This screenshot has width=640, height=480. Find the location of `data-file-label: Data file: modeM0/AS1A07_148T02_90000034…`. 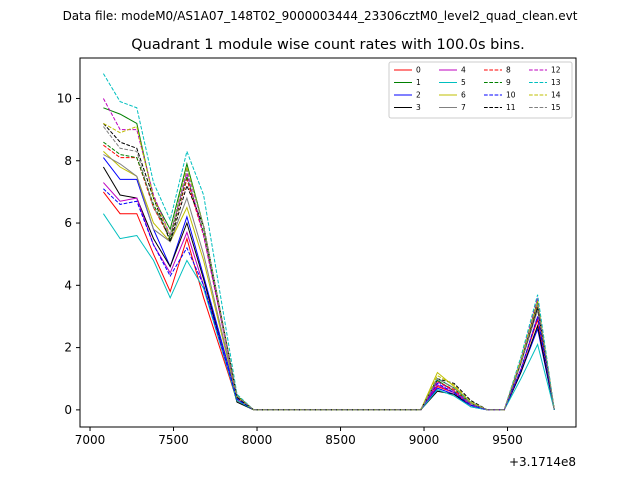

data-file-label: Data file: modeM0/AS1A07_148T02_90000034… is located at coordinates (320, 16).